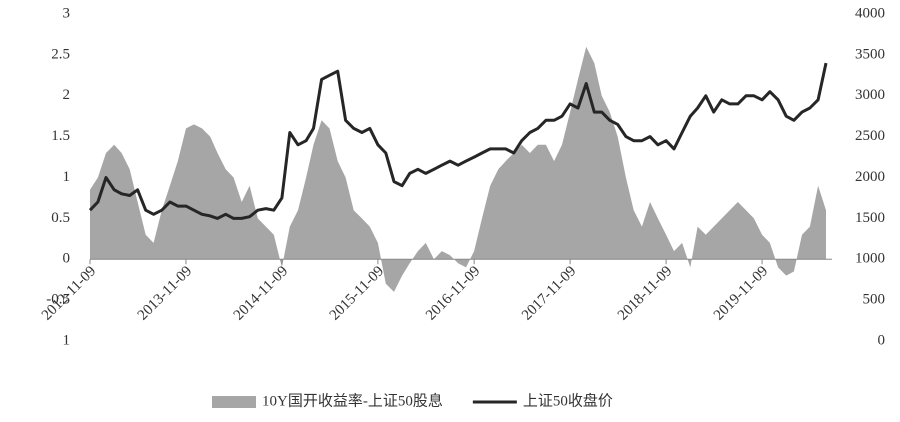 This screenshot has width=900, height=422. I want to click on y-tick-label: 1.5, so click(60, 136).